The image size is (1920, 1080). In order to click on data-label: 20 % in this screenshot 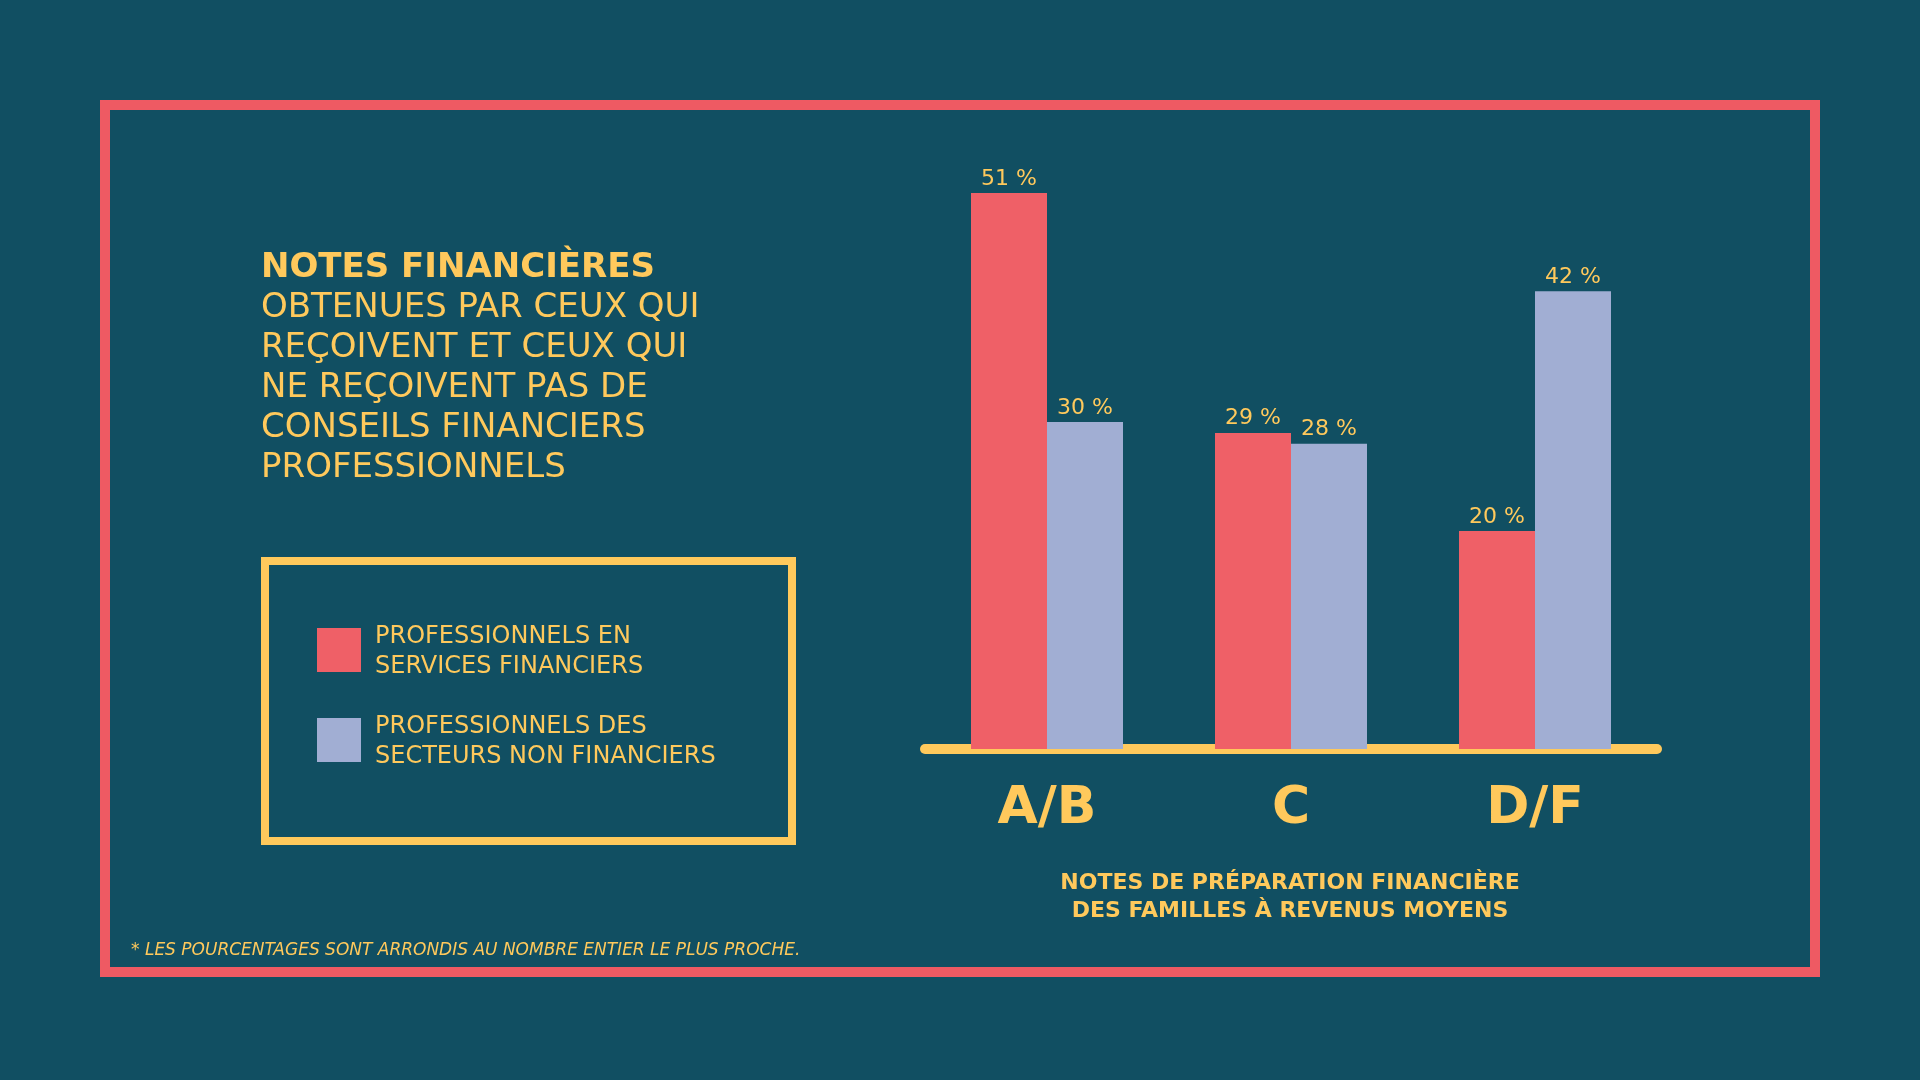, I will do `click(1497, 515)`.